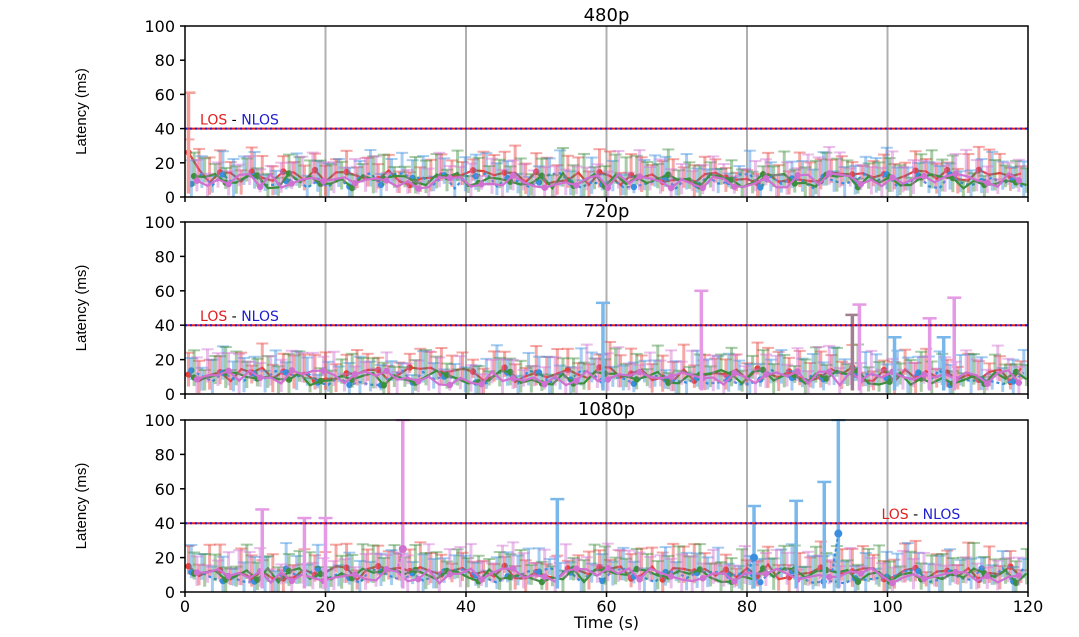 Image resolution: width=1079 pixels, height=637 pixels. Describe the element at coordinates (606, 606) in the screenshot. I see `x-tick-label: 60` at that location.